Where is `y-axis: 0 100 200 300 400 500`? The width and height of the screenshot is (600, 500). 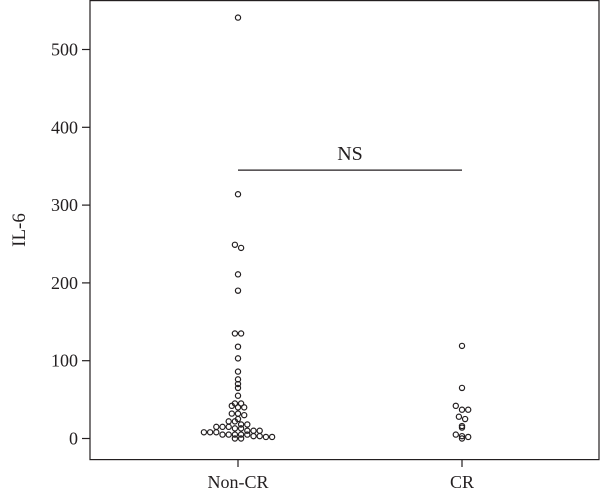
y-axis: 0 100 200 300 400 500 is located at coordinates (70, 244).